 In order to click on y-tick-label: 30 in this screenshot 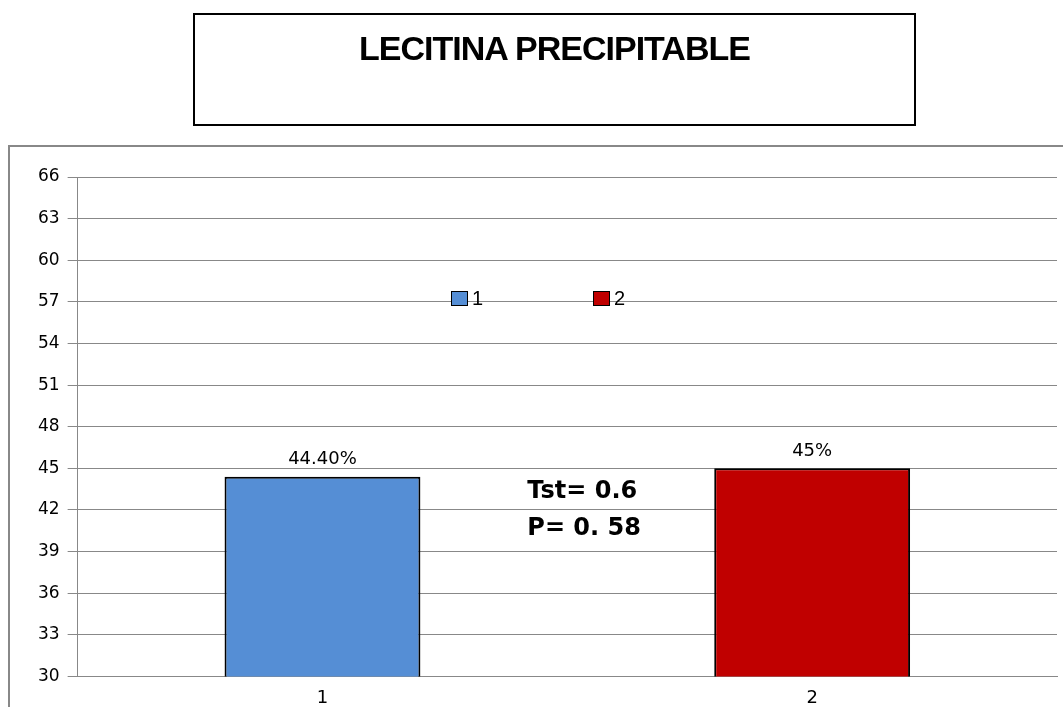, I will do `click(48, 674)`.